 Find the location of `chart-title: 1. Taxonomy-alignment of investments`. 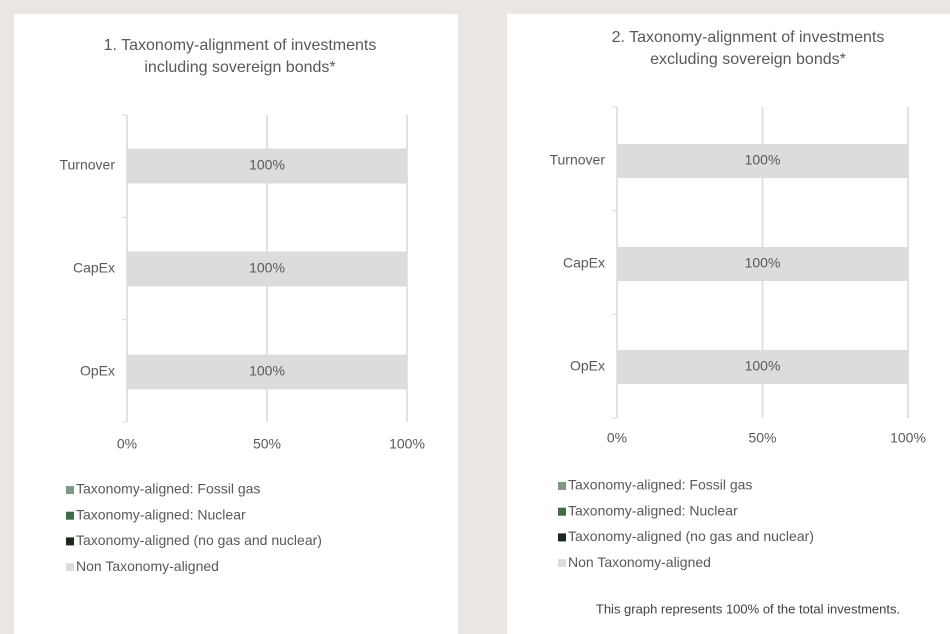

chart-title: 1. Taxonomy-alignment of investments is located at coordinates (240, 45).